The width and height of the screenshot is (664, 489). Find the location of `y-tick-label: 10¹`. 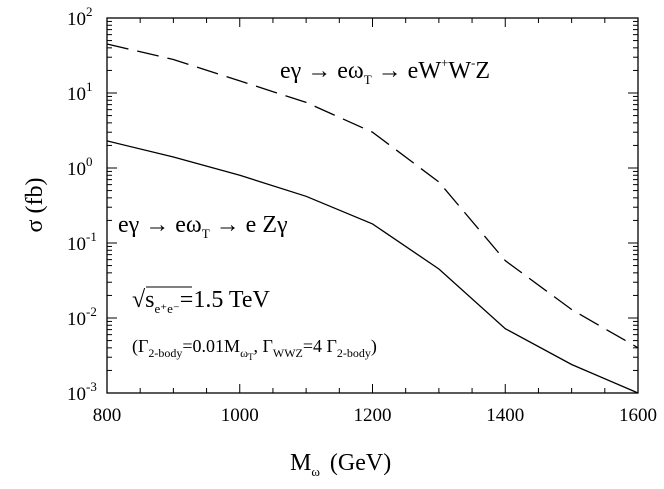

y-tick-label: 10¹ is located at coordinates (80, 92).